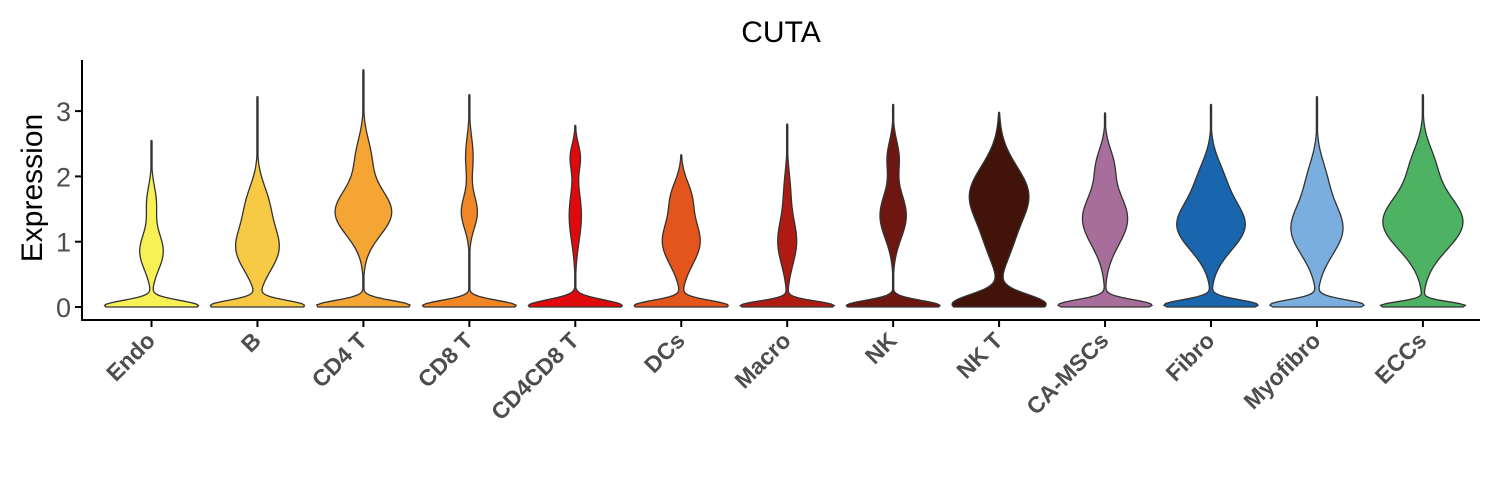 This screenshot has height=500, width=1500. Describe the element at coordinates (1316, 202) in the screenshot. I see `violin-myofibro` at that location.